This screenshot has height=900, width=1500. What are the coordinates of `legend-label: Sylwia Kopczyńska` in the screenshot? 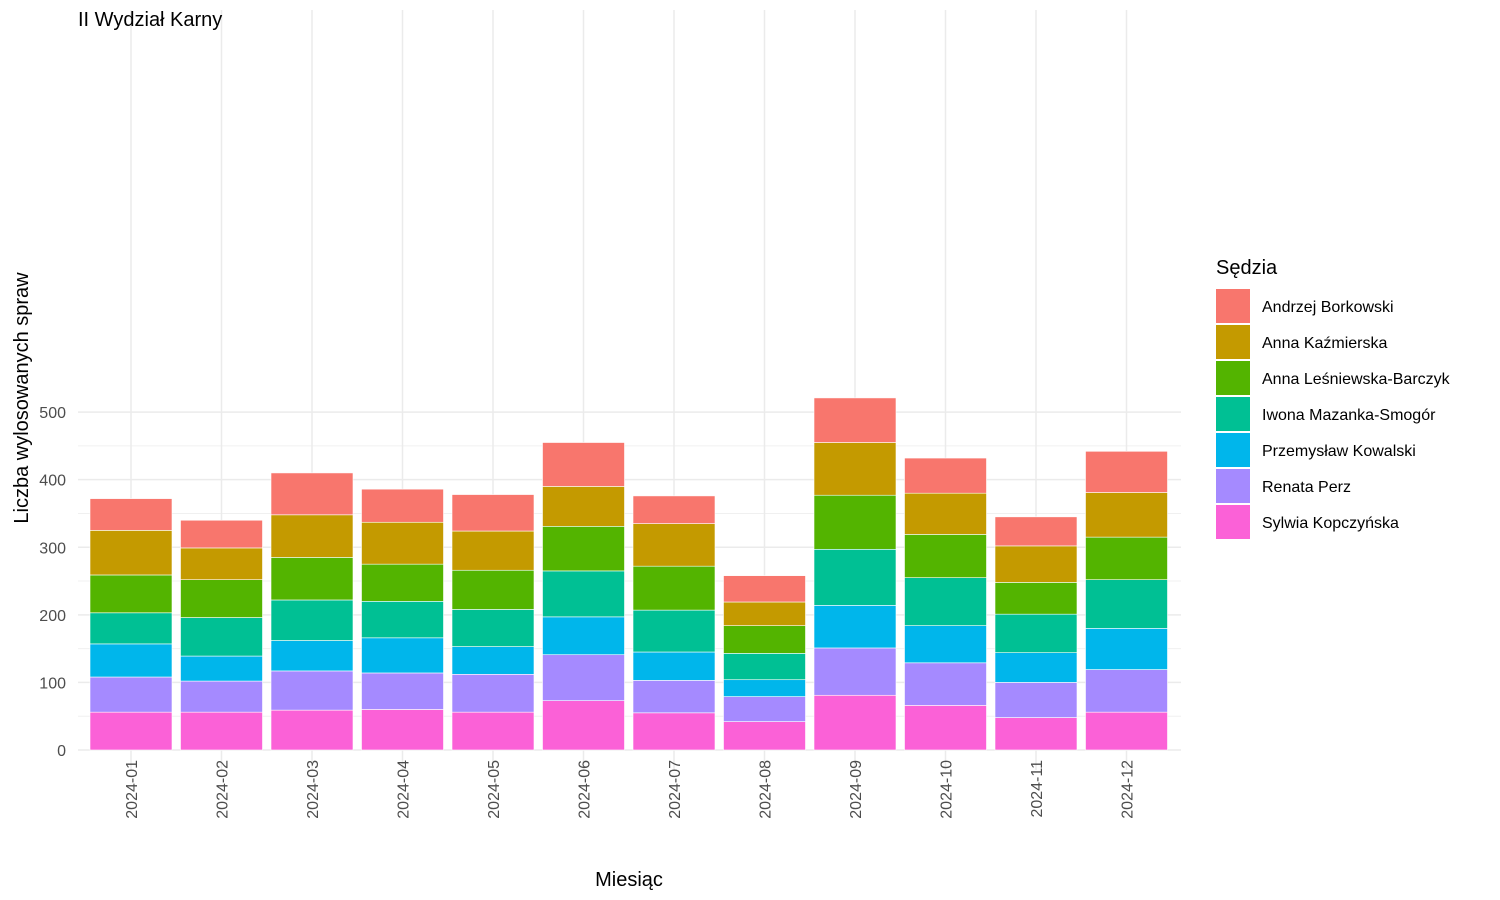 It's located at (1330, 523).